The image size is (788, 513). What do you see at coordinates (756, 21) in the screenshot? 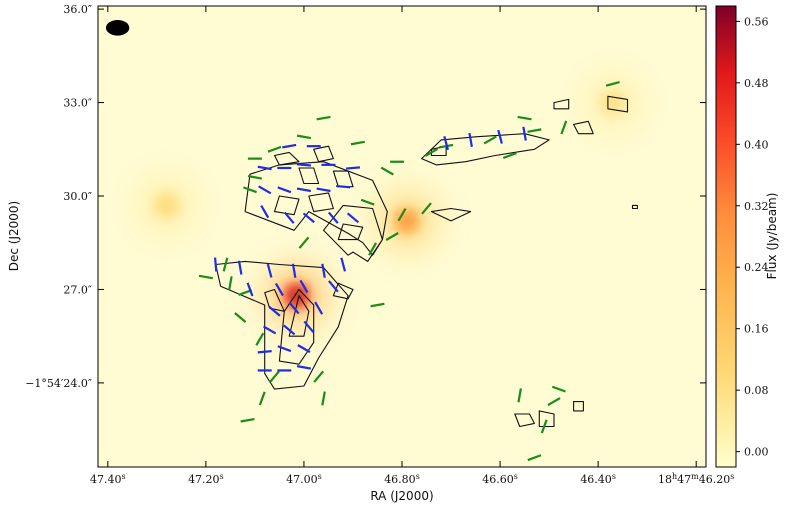
I see `colorbar-tick-label: 0.56` at bounding box center [756, 21].